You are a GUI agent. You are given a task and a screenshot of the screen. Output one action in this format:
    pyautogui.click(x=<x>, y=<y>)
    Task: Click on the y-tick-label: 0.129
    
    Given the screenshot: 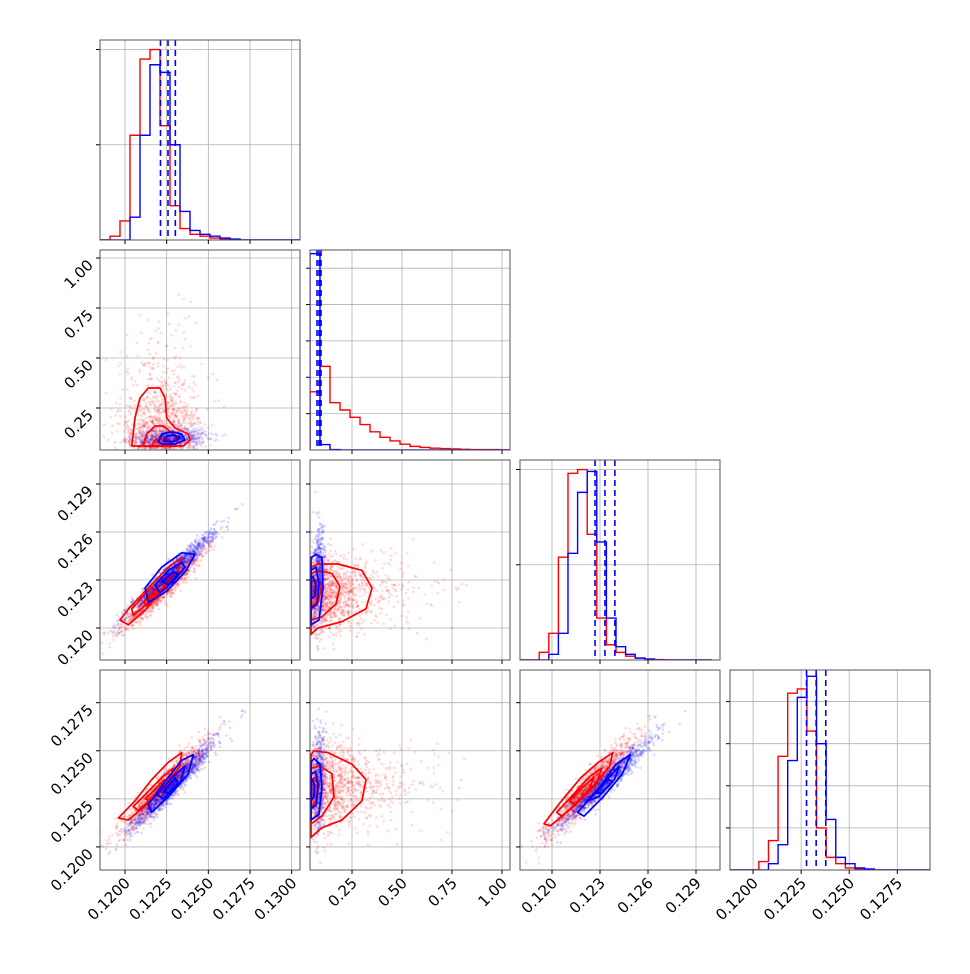 What is the action you would take?
    pyautogui.click(x=75, y=503)
    